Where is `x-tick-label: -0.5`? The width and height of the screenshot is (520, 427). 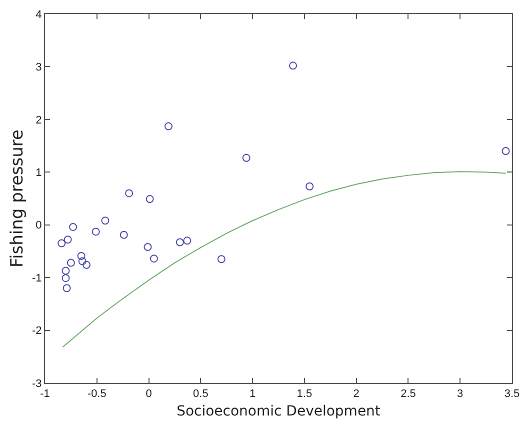 x-tick-label: -0.5 is located at coordinates (96, 394).